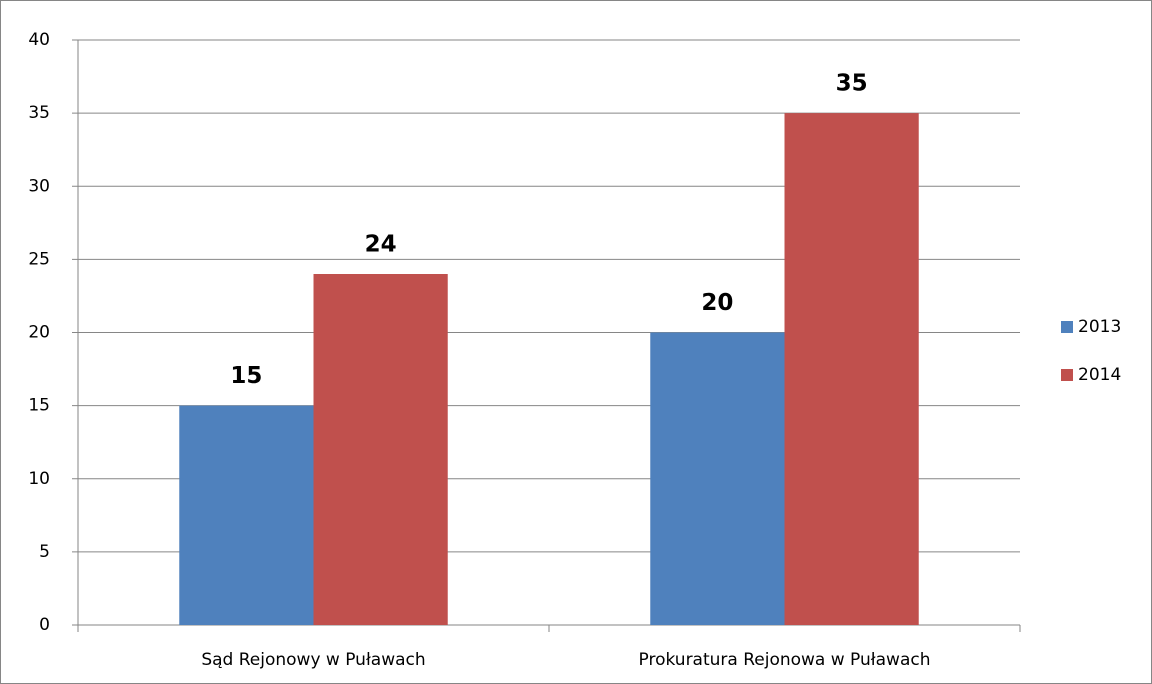 This screenshot has height=684, width=1152. I want to click on y-tick-label: 5, so click(44, 552).